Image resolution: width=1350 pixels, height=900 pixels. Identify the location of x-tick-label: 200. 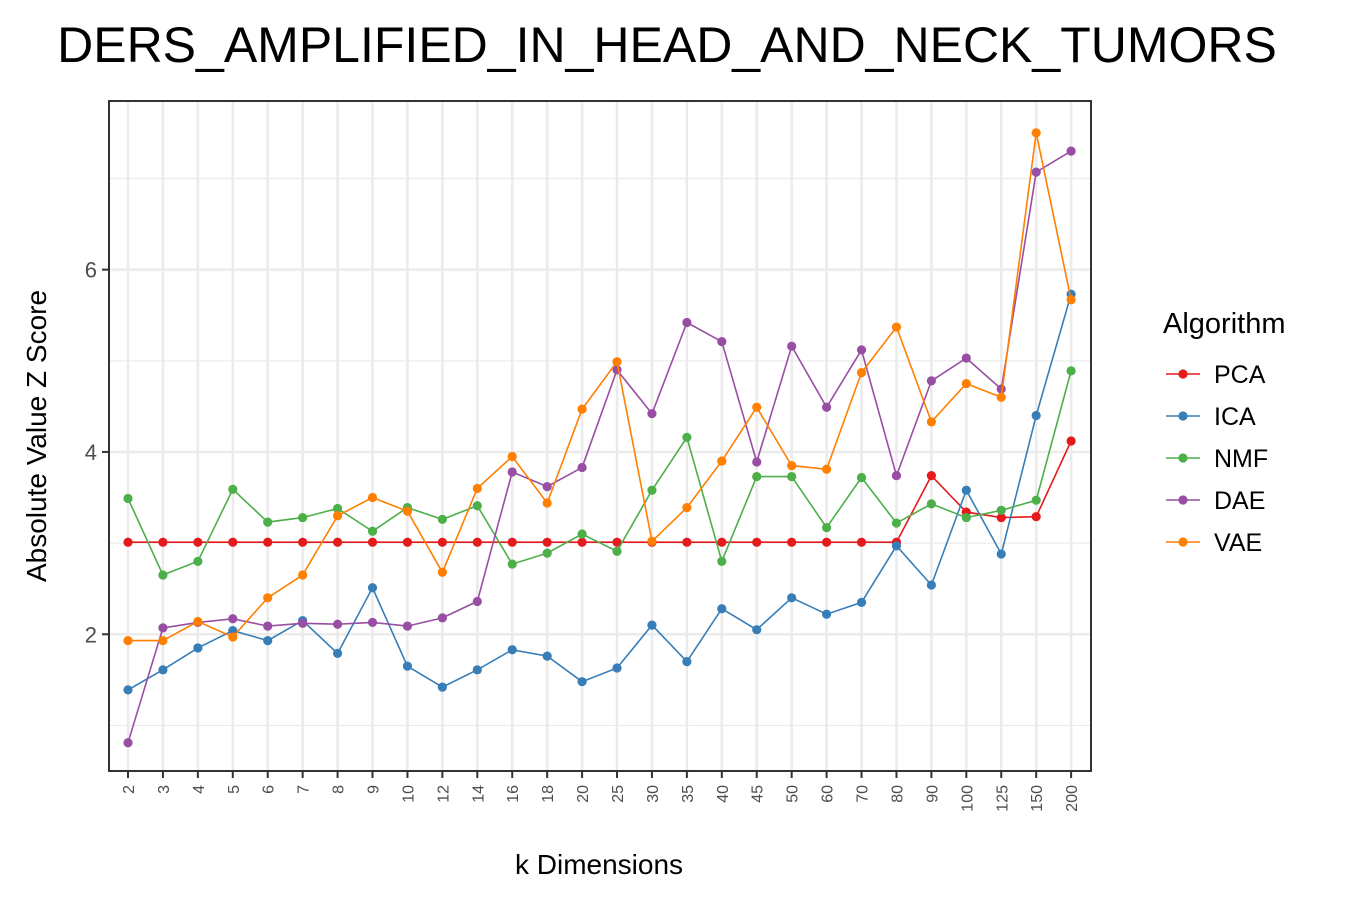
(1072, 798).